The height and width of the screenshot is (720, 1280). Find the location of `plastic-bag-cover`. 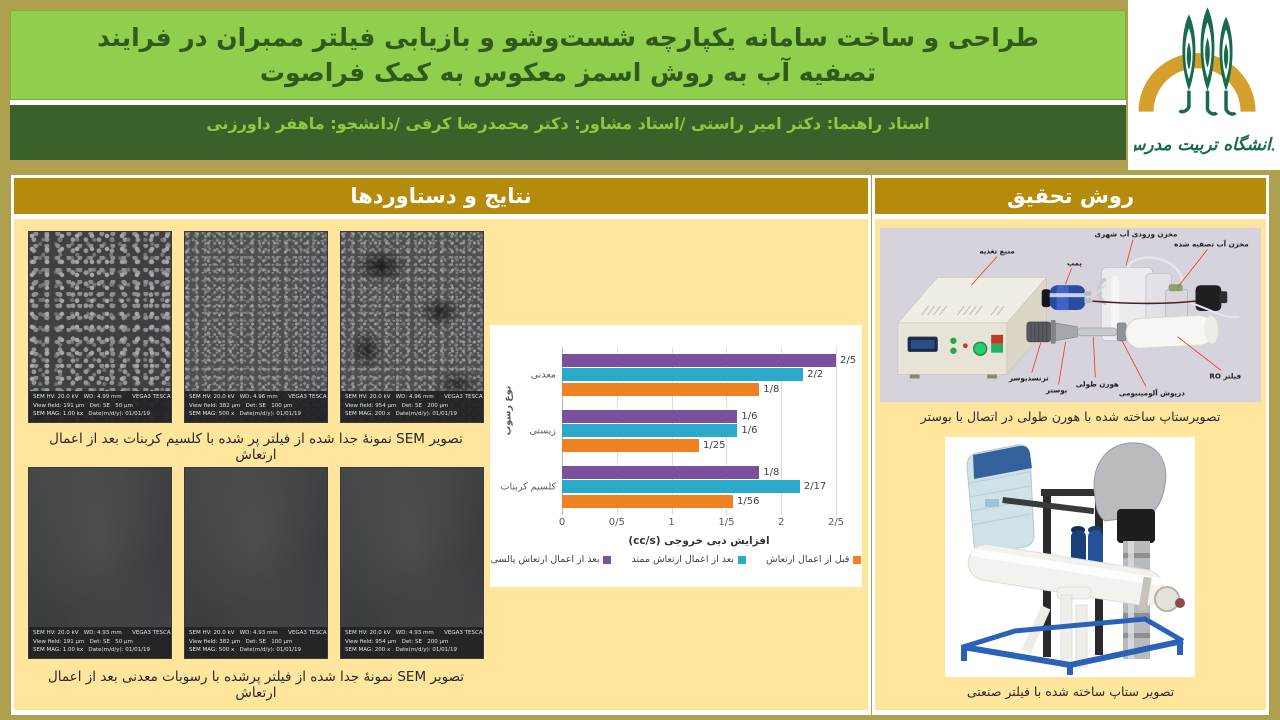

plastic-bag-cover is located at coordinates (1130, 482).